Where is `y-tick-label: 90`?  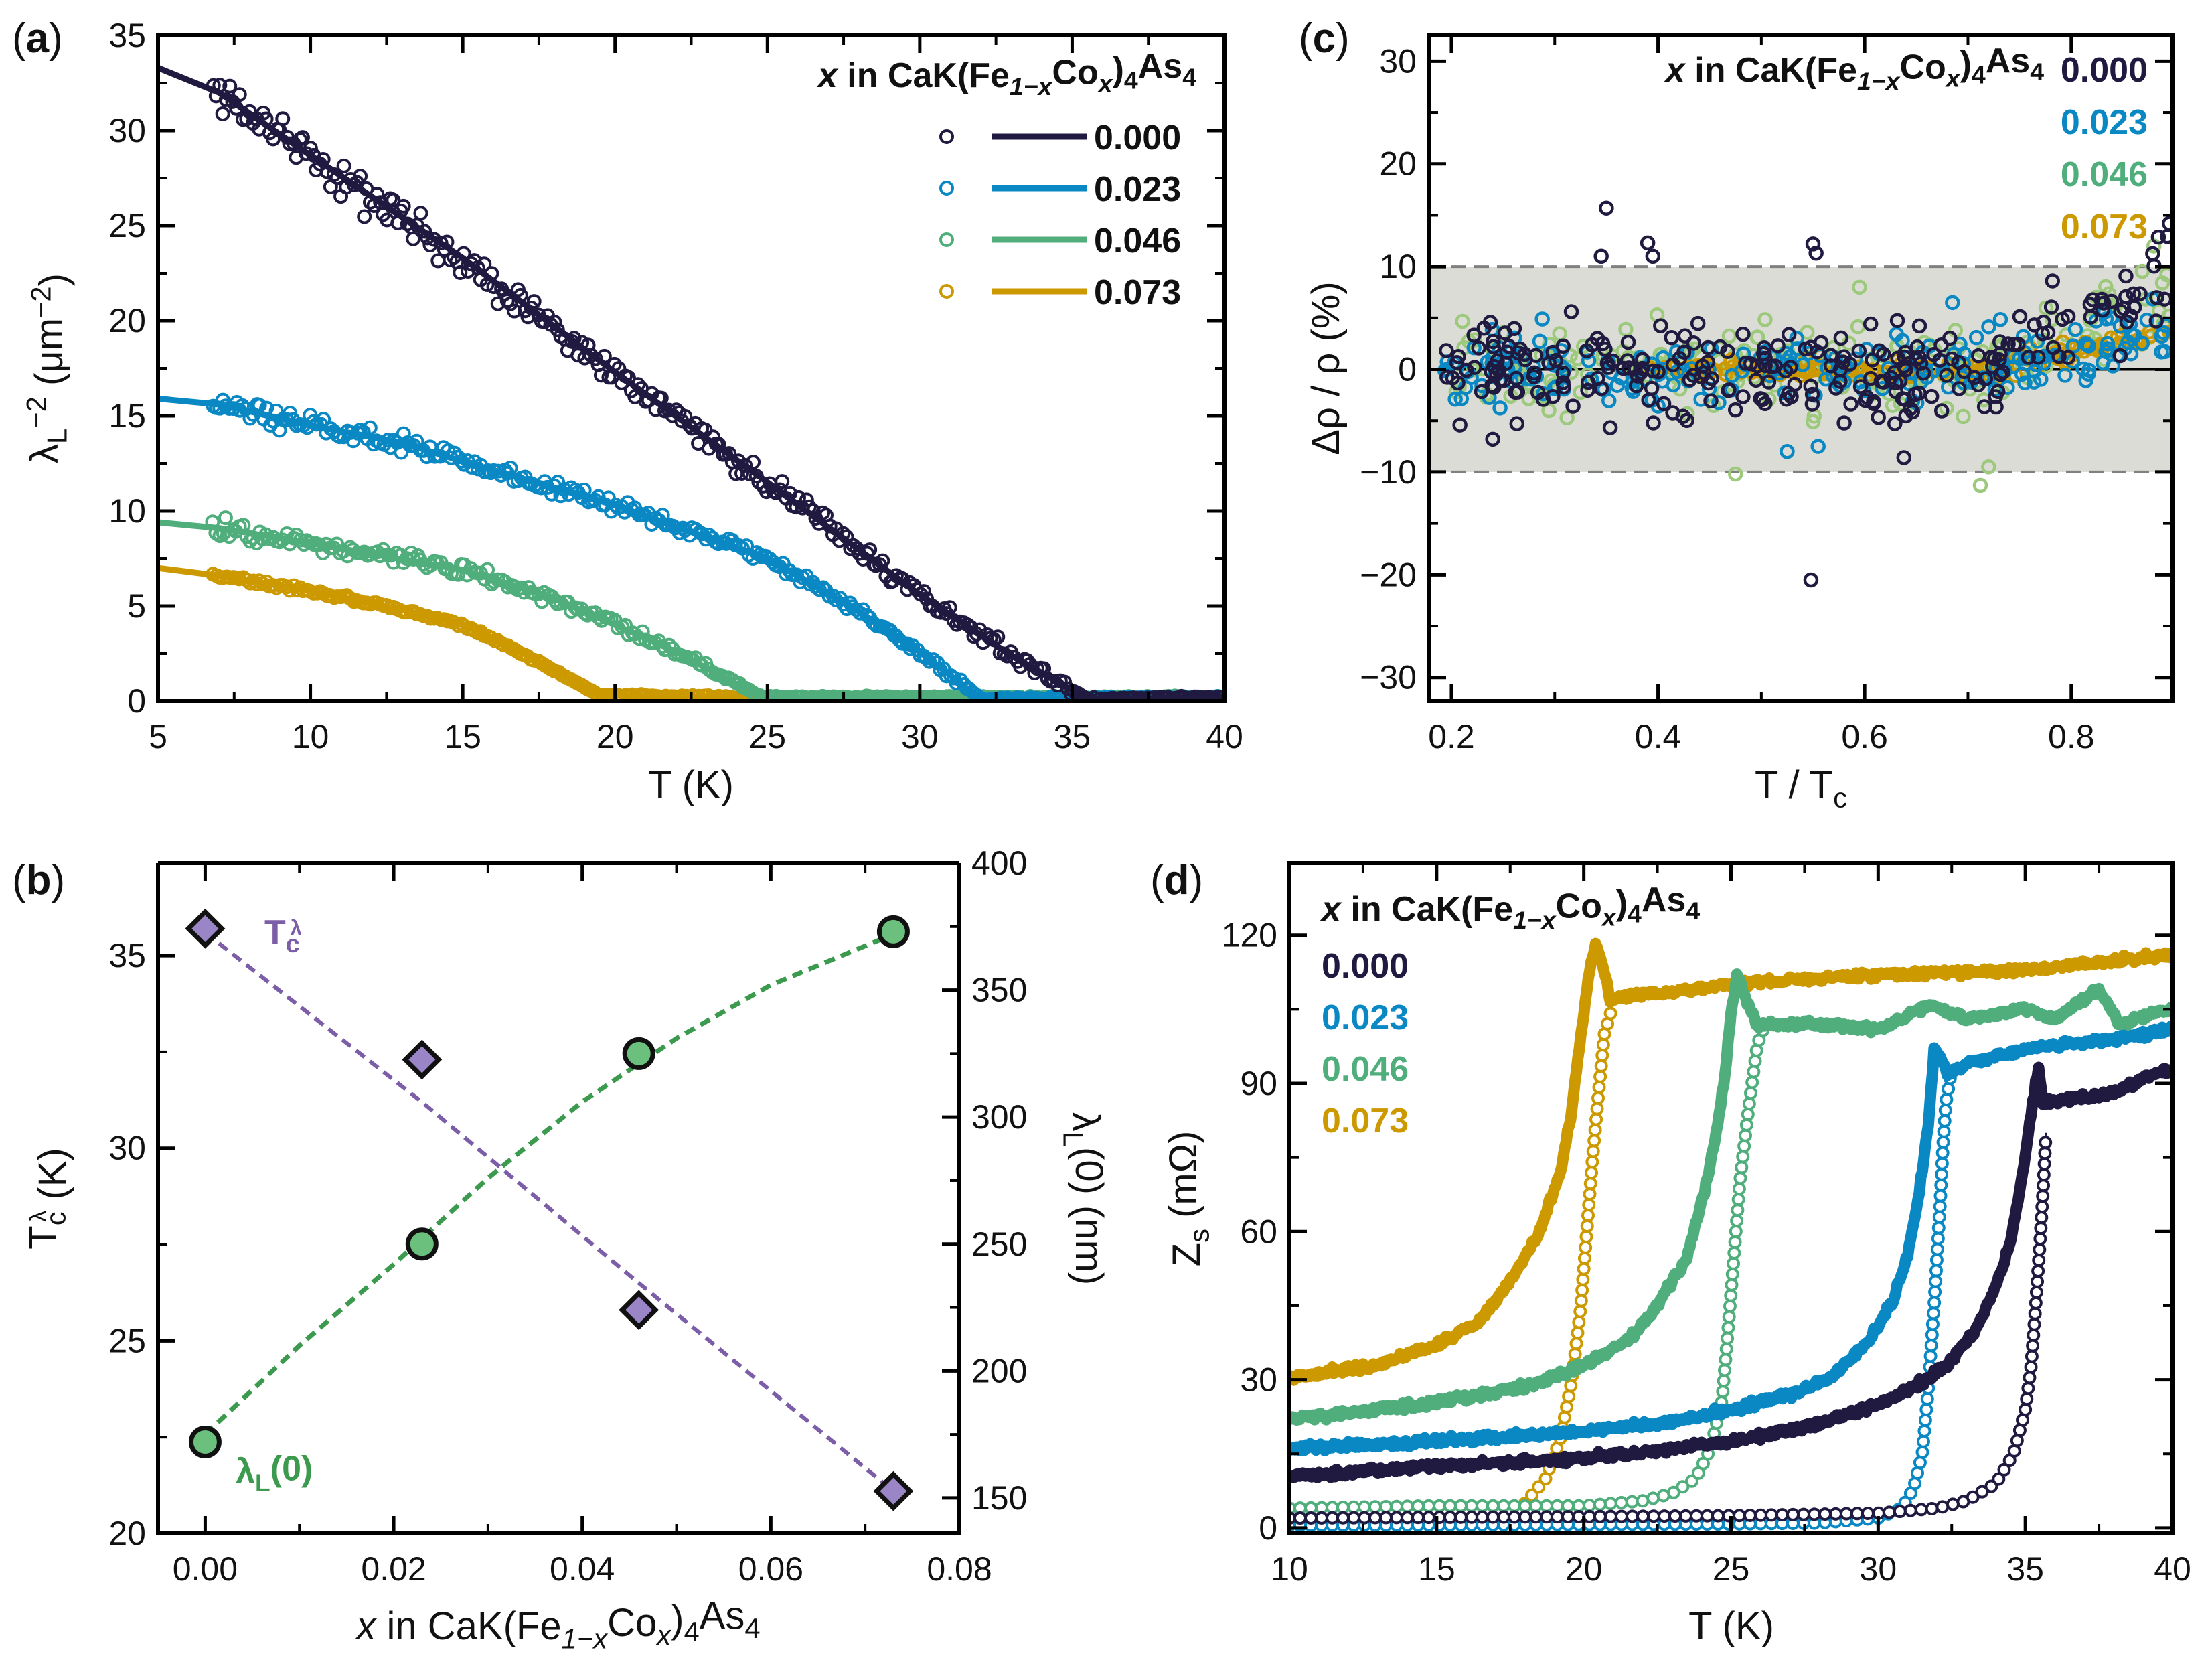
y-tick-label: 90 is located at coordinates (1258, 1083).